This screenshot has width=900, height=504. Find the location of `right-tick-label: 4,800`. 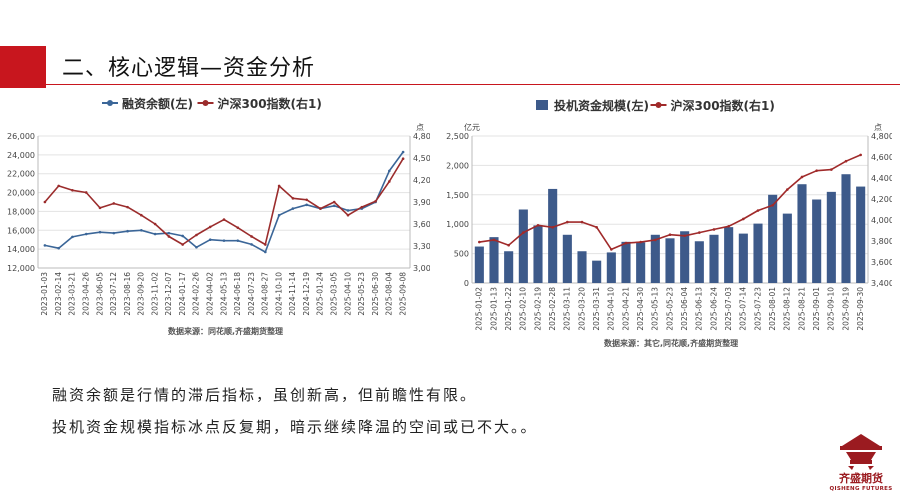

right-tick-label: 4,800 is located at coordinates (881, 136).